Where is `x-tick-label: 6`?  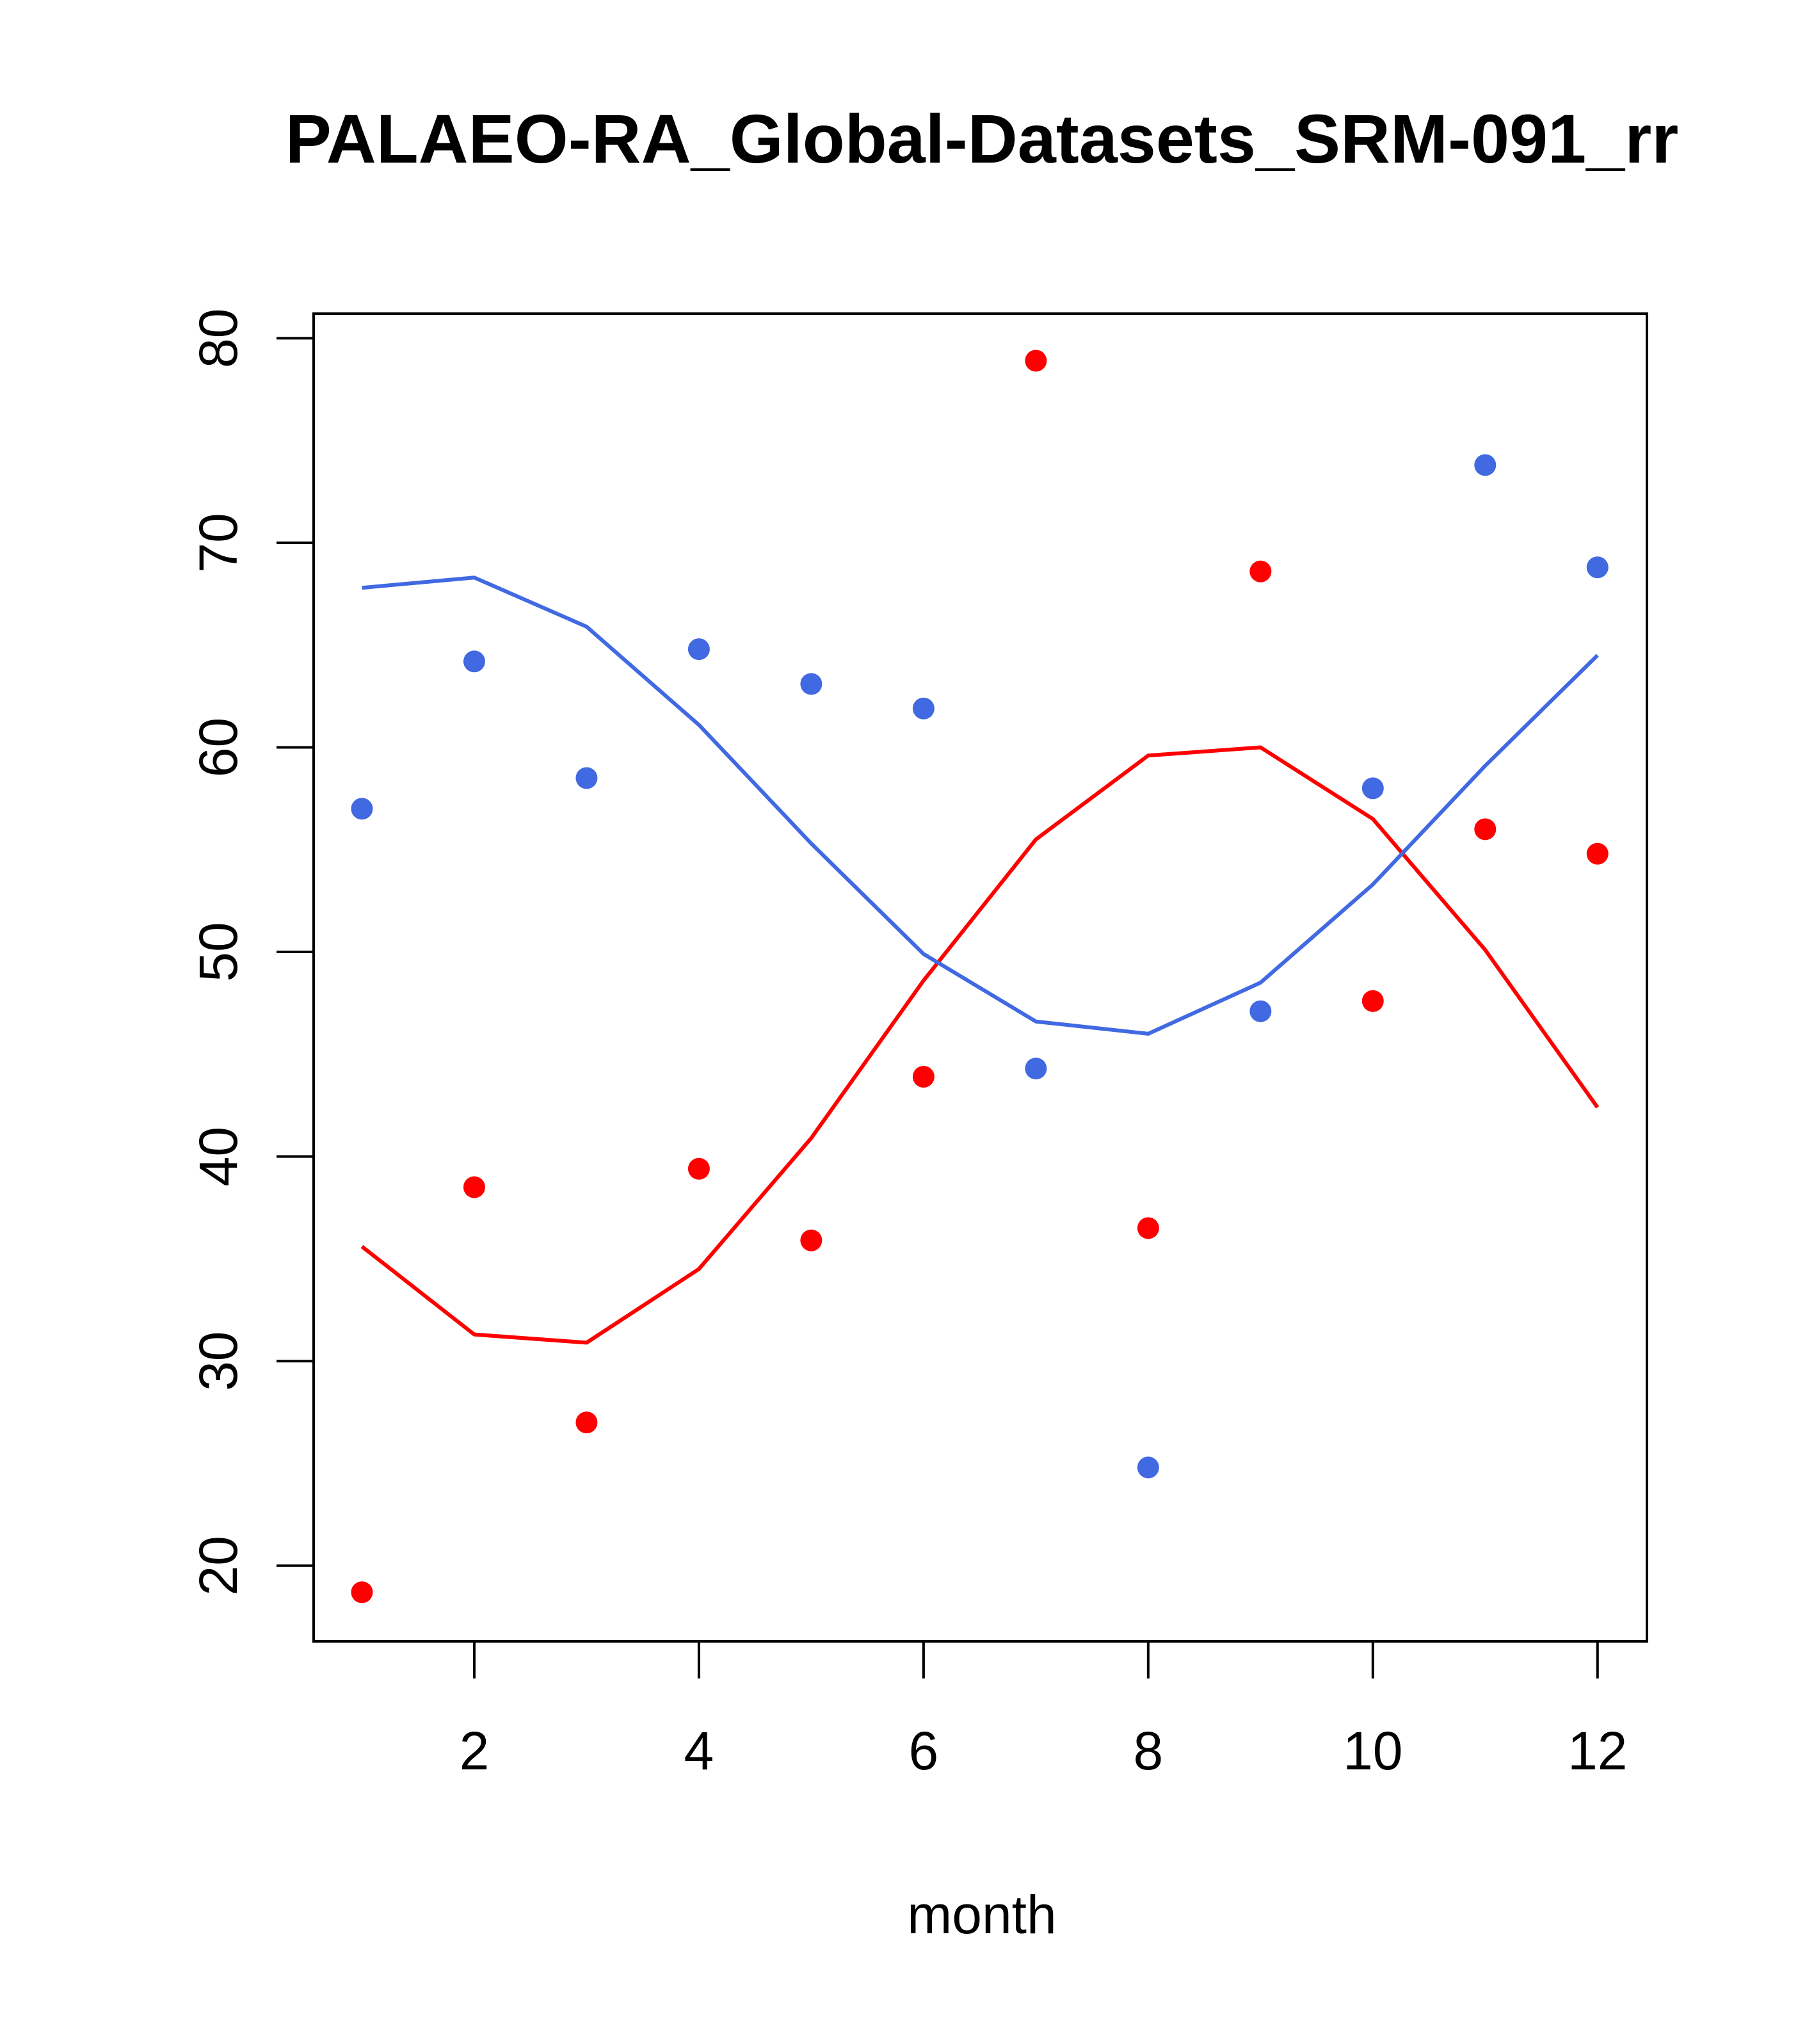
x-tick-label: 6 is located at coordinates (924, 1751).